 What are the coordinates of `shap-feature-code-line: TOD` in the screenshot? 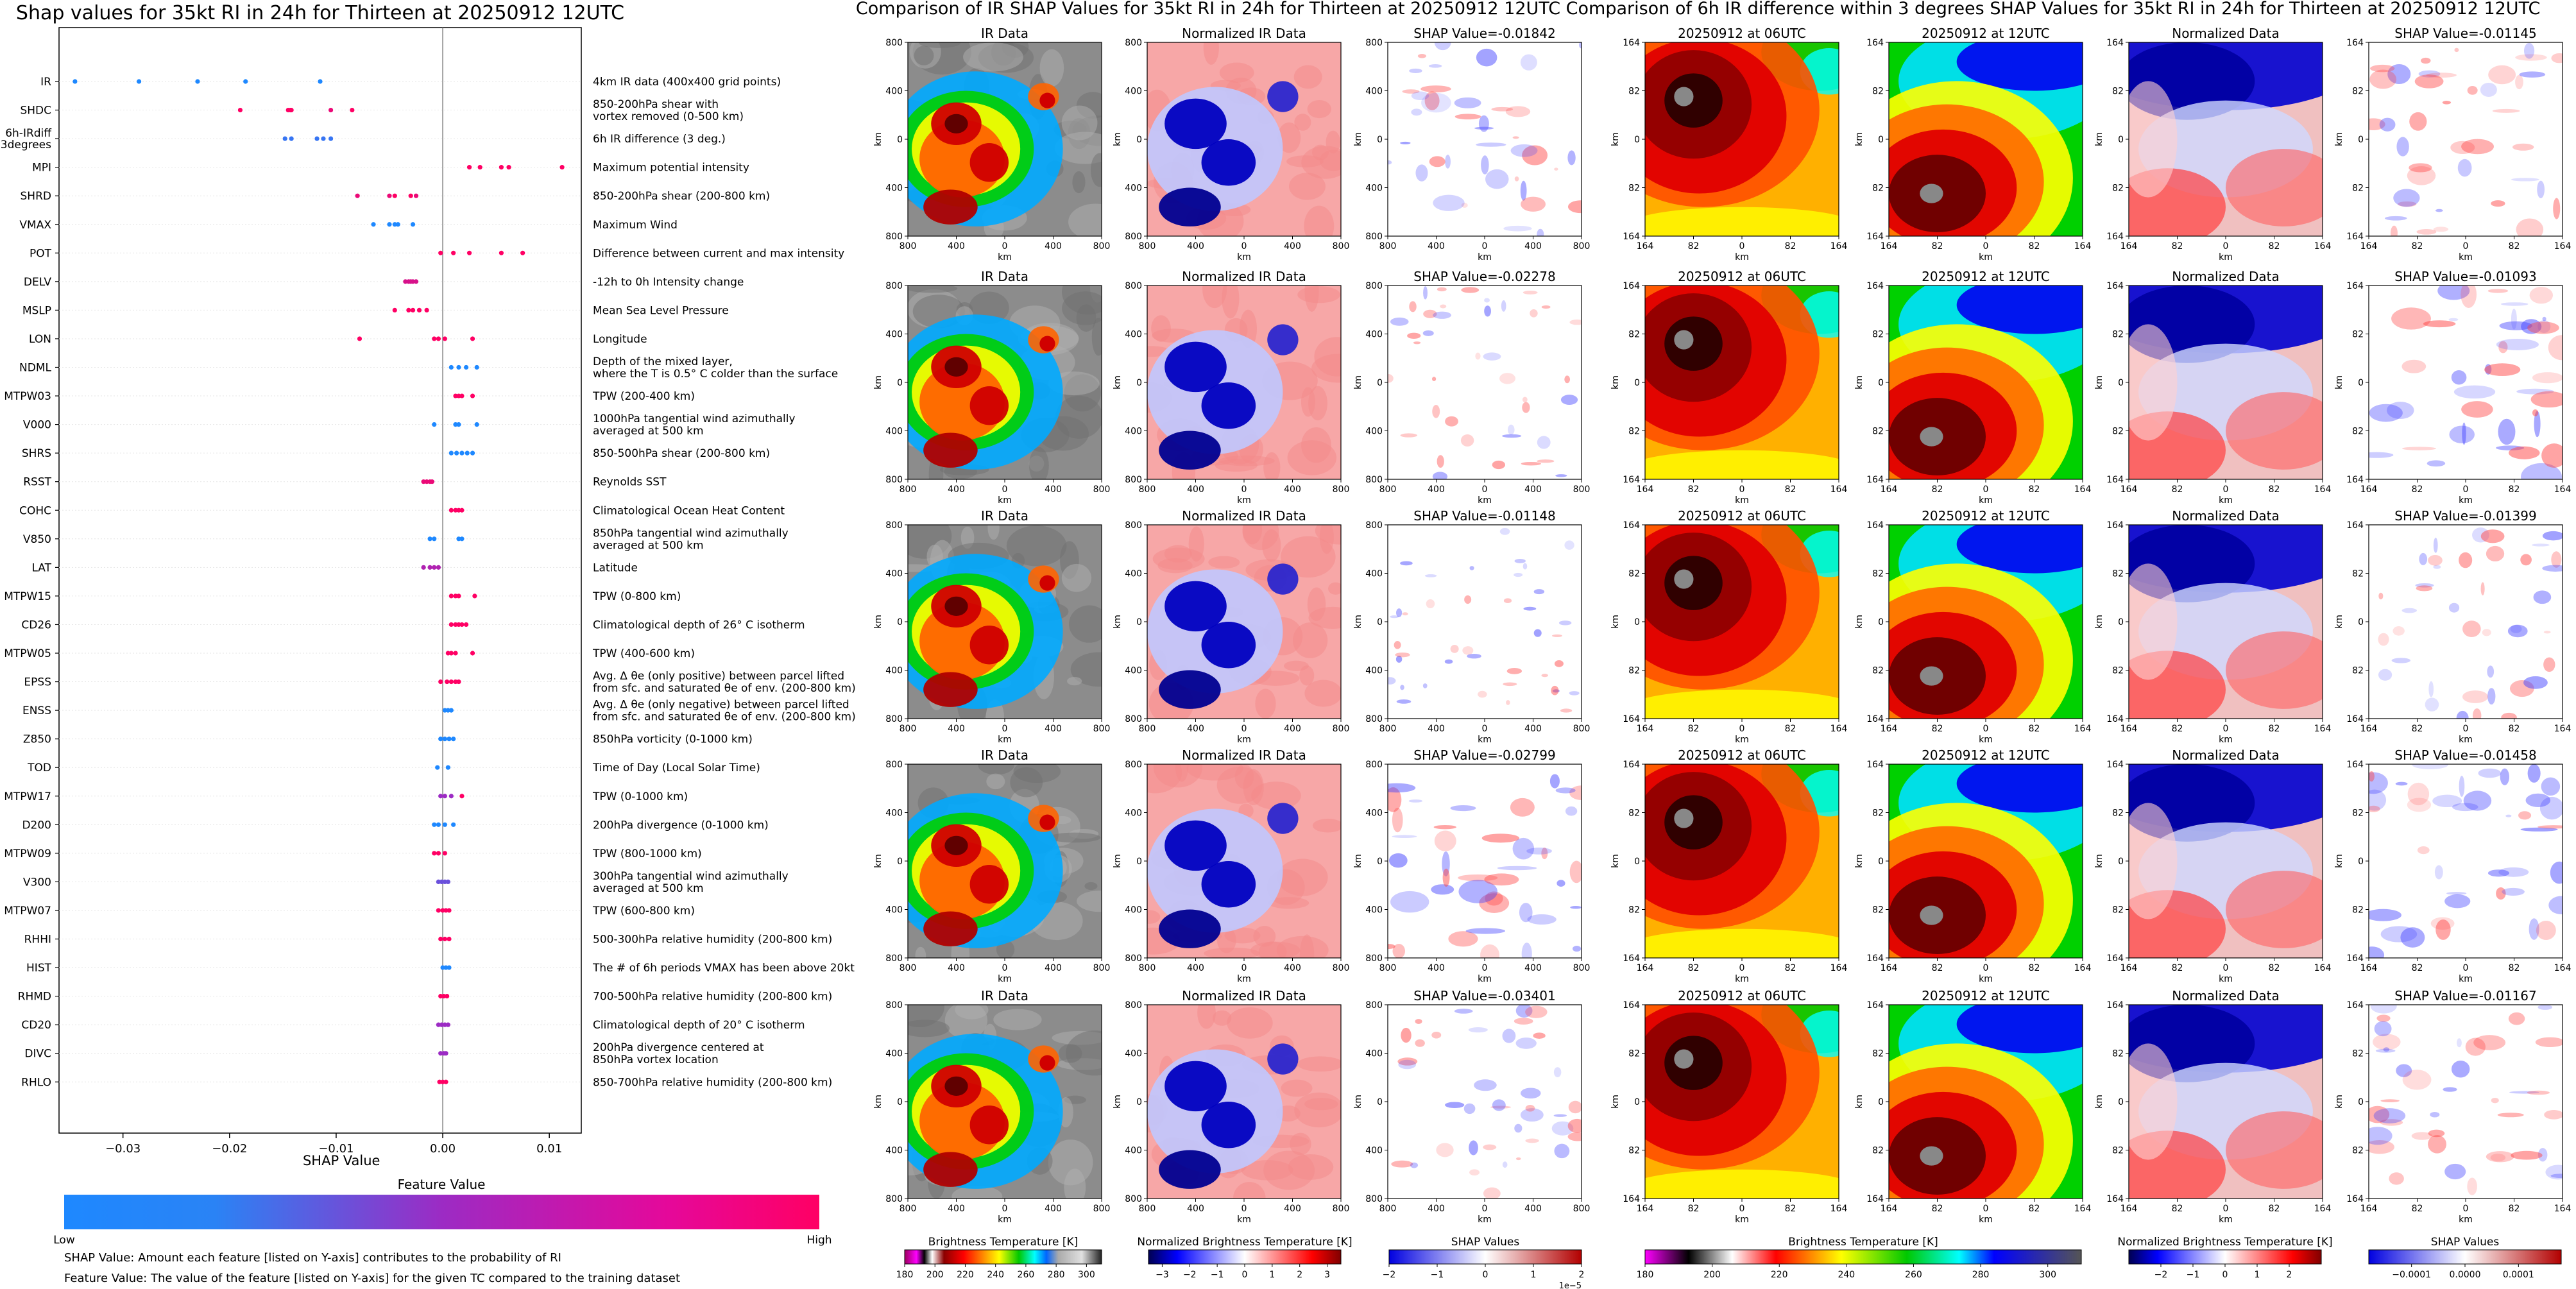 It's located at (39, 768).